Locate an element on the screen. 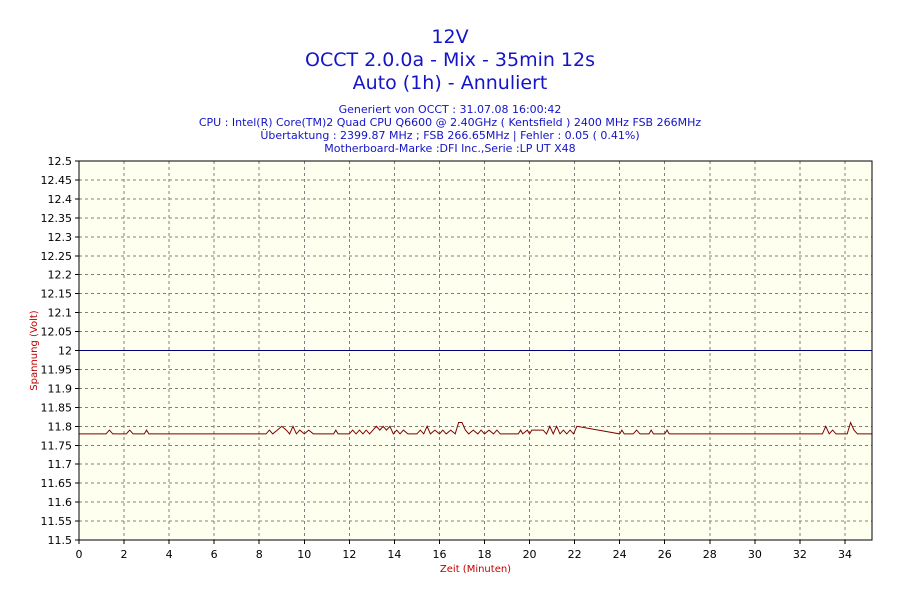  x-tick-label: 18 is located at coordinates (485, 554).